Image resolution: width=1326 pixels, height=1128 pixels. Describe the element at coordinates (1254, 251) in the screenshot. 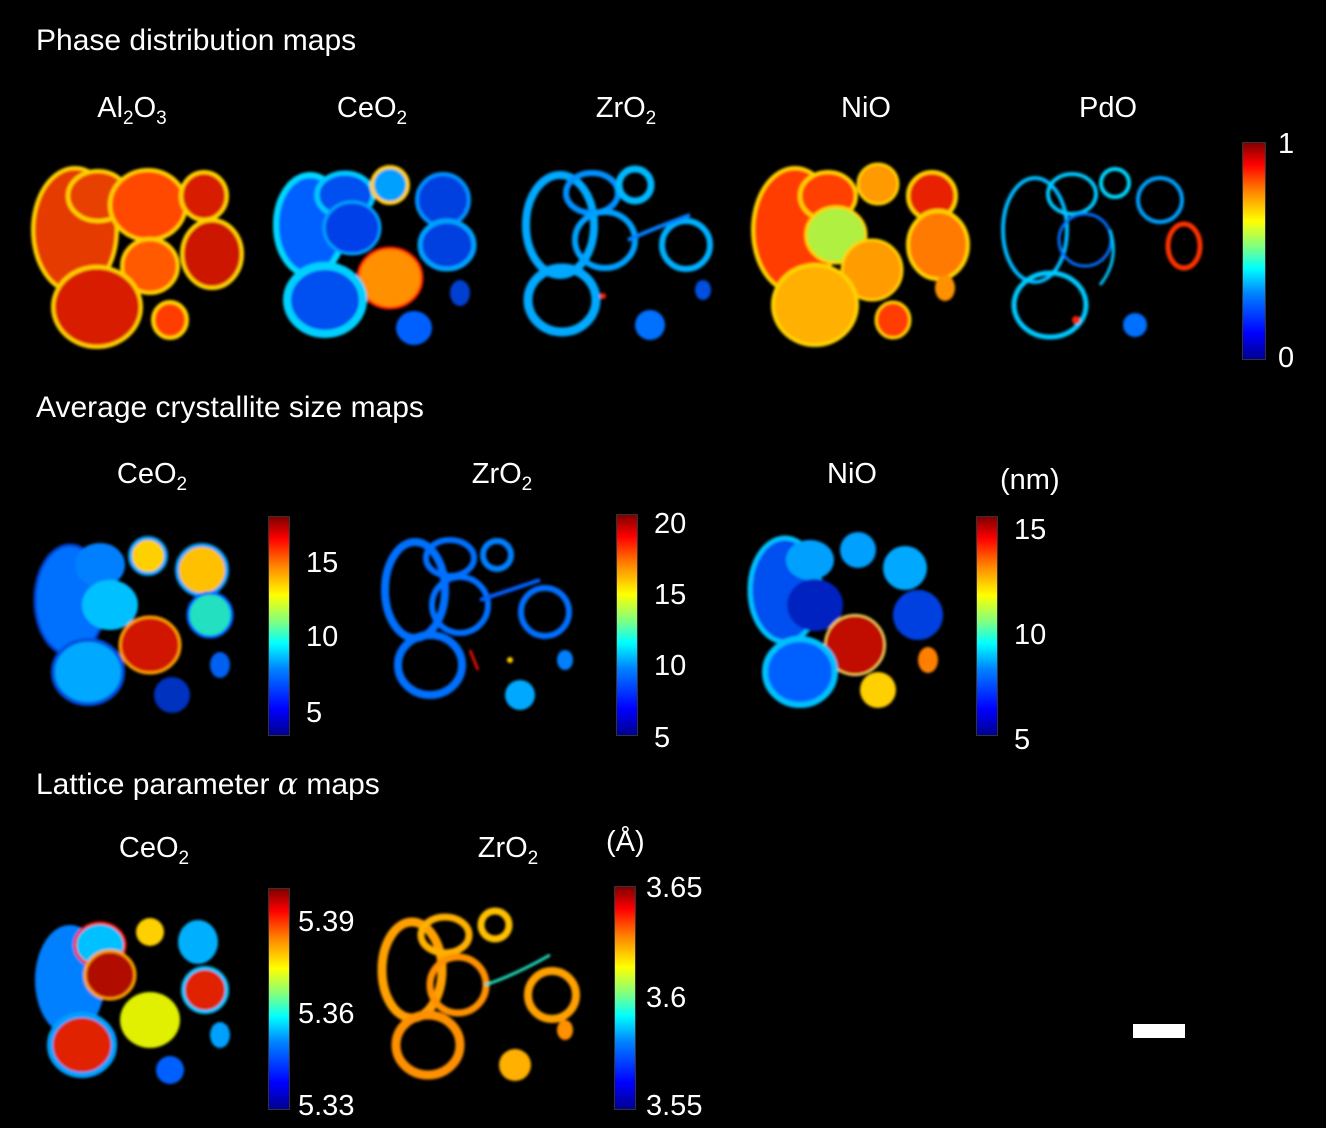

I see `phase-colorbar` at that location.